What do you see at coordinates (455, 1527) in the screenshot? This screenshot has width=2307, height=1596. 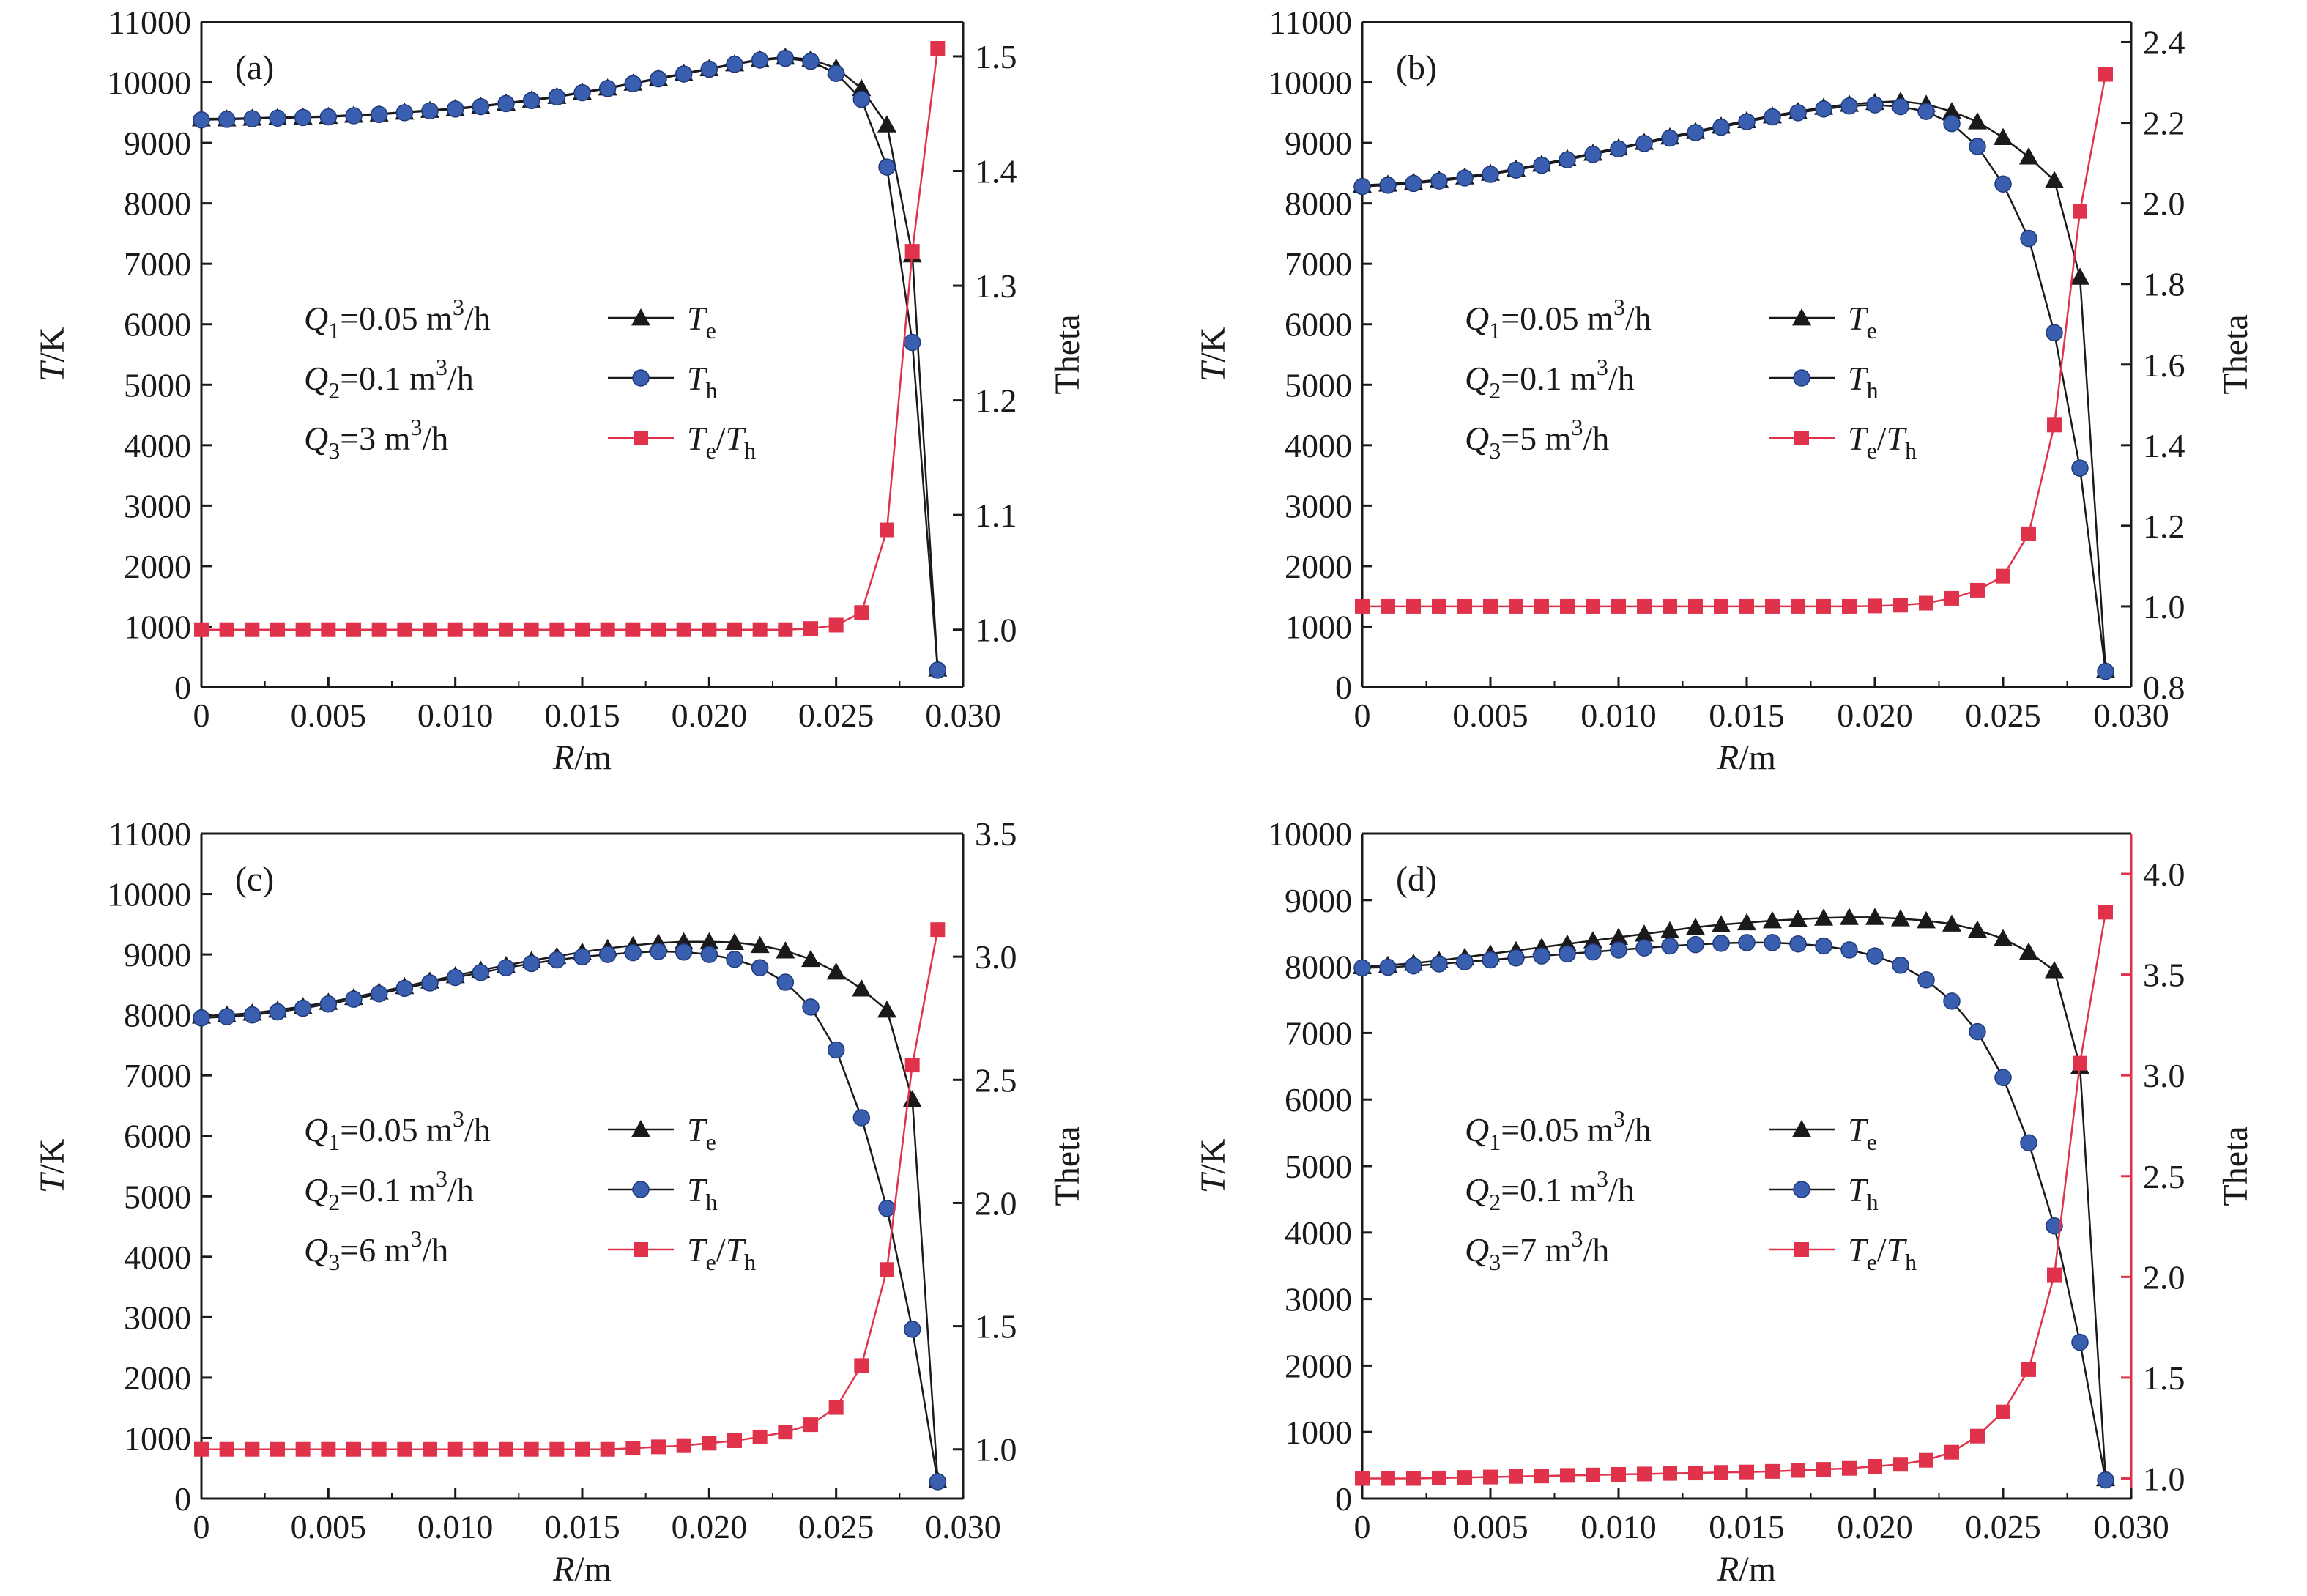 I see `x-tick-label: 0.010` at bounding box center [455, 1527].